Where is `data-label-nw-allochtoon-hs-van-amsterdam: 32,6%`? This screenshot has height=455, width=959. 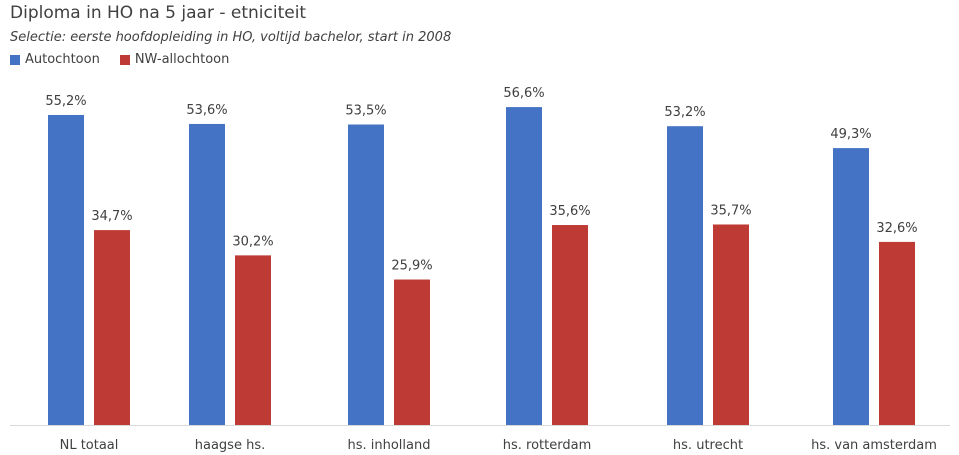 data-label-nw-allochtoon-hs-van-amsterdam: 32,6% is located at coordinates (896, 228).